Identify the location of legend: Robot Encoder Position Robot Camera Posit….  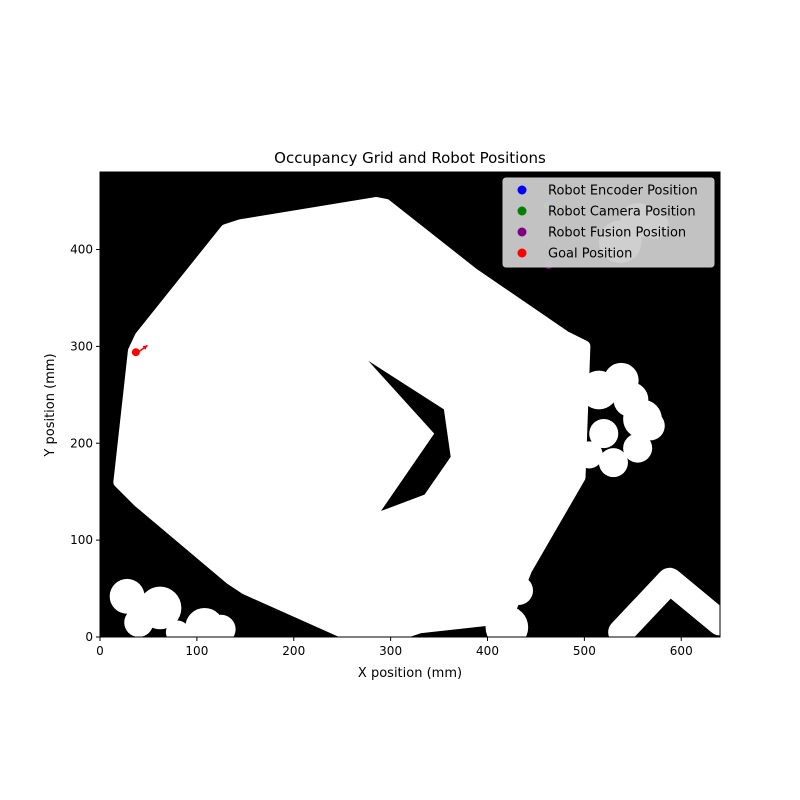
(608, 222).